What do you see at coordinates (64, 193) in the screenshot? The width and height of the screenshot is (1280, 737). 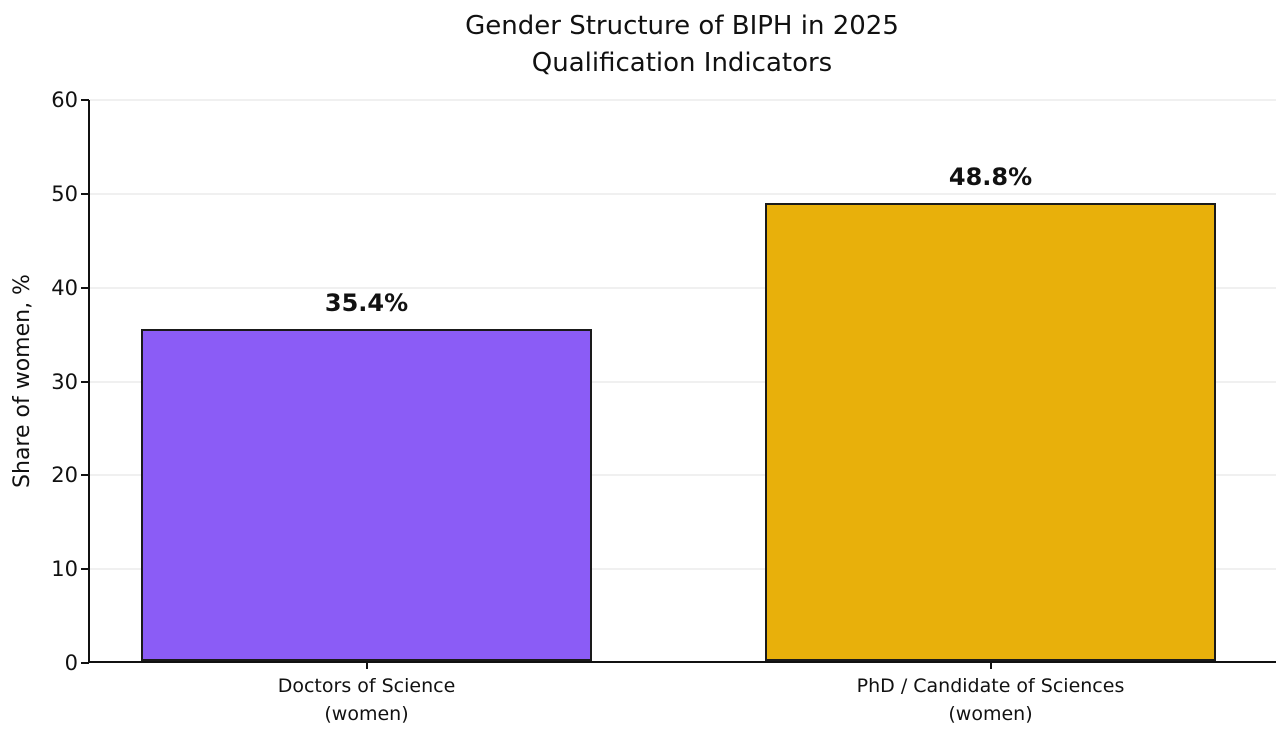 I see `y-tick-label-50: 50` at bounding box center [64, 193].